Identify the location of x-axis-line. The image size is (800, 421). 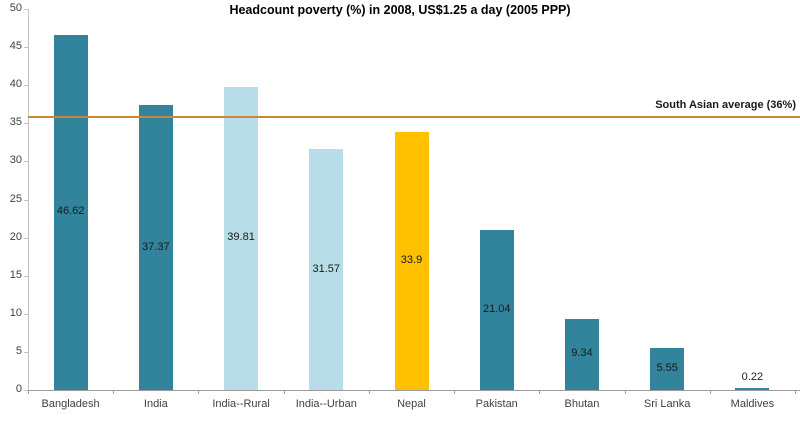
(414, 390).